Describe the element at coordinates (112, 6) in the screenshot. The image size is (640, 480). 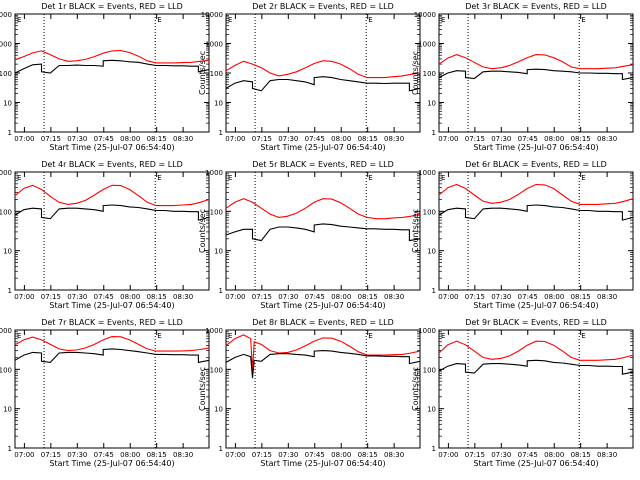
I see `panel-title: Det 1r BLACK = Events, RED = LLD` at that location.